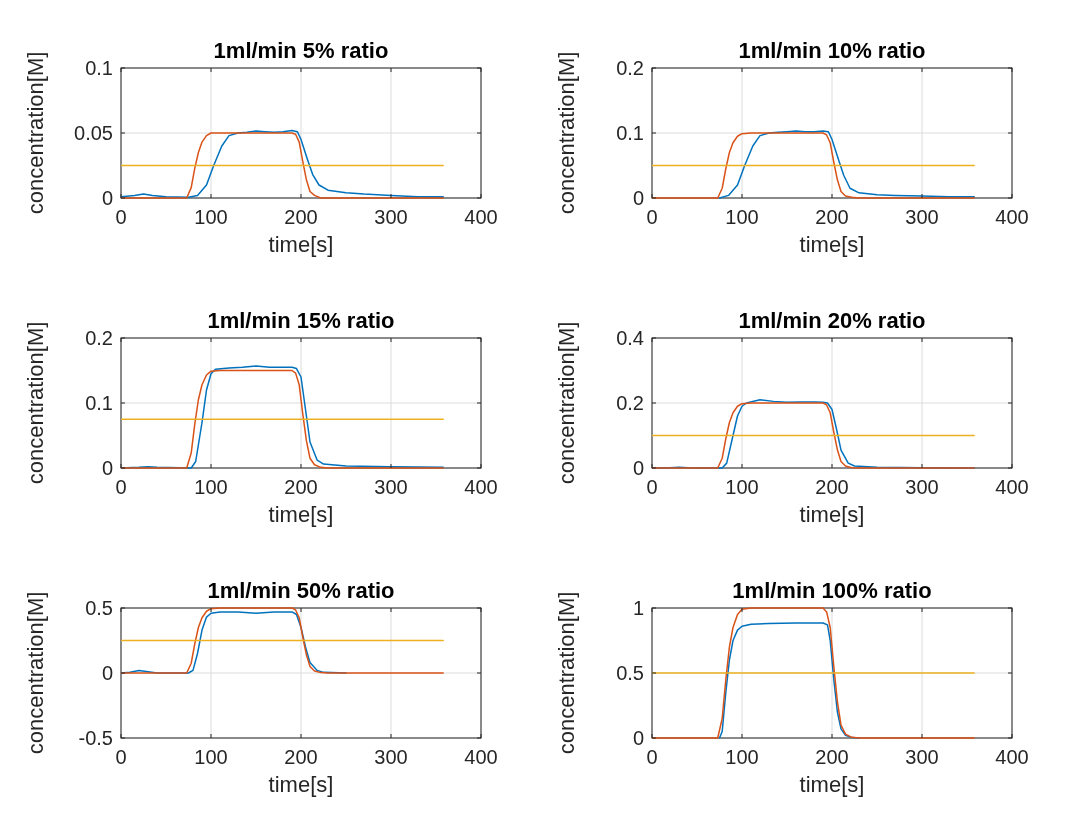 The width and height of the screenshot is (1069, 823). What do you see at coordinates (846, 164) in the screenshot?
I see `line-series` at bounding box center [846, 164].